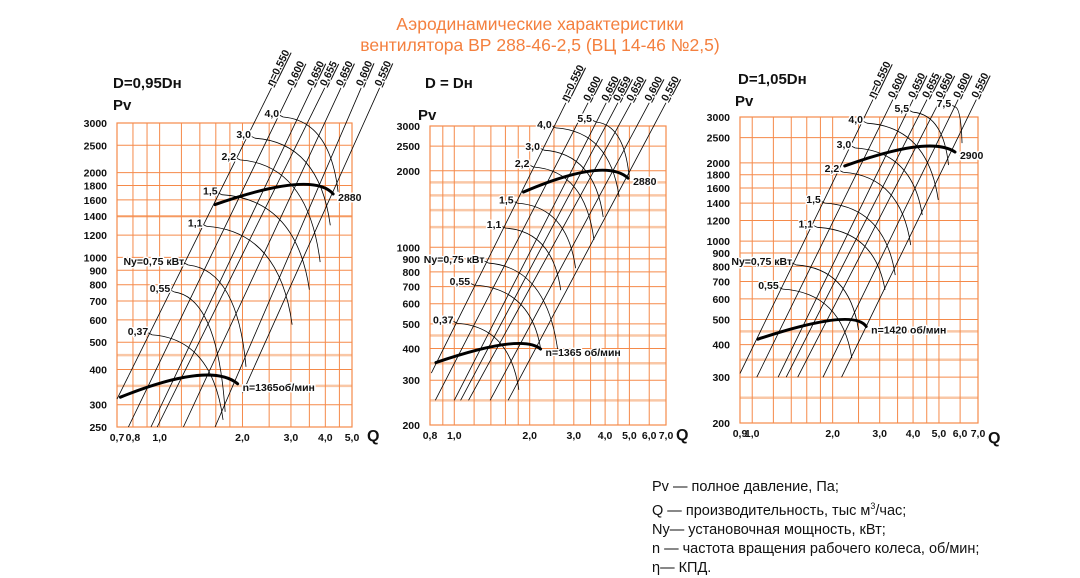 The image size is (1080, 578). I want to click on power-label: 0,37, so click(138, 332).